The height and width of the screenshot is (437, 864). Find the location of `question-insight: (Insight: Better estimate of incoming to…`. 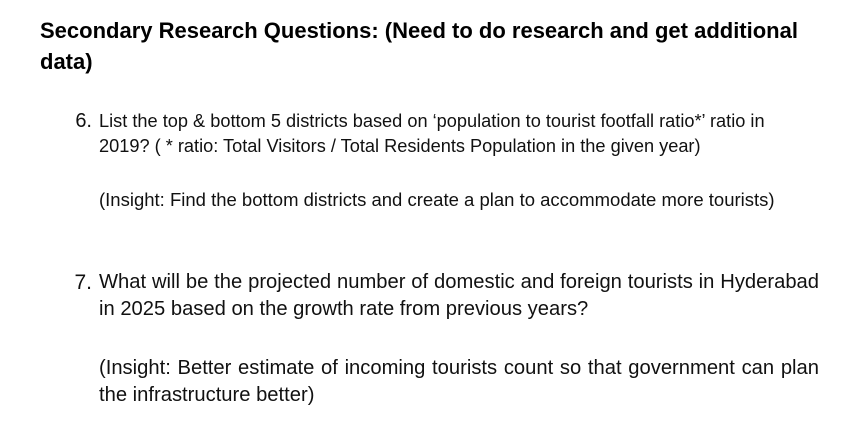

question-insight: (Insight: Better estimate of incoming to… is located at coordinates (459, 381).